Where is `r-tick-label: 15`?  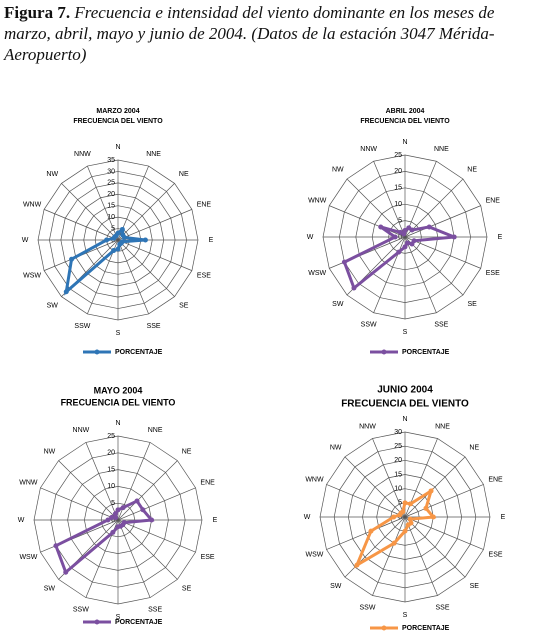
r-tick-label: 15 is located at coordinates (398, 188).